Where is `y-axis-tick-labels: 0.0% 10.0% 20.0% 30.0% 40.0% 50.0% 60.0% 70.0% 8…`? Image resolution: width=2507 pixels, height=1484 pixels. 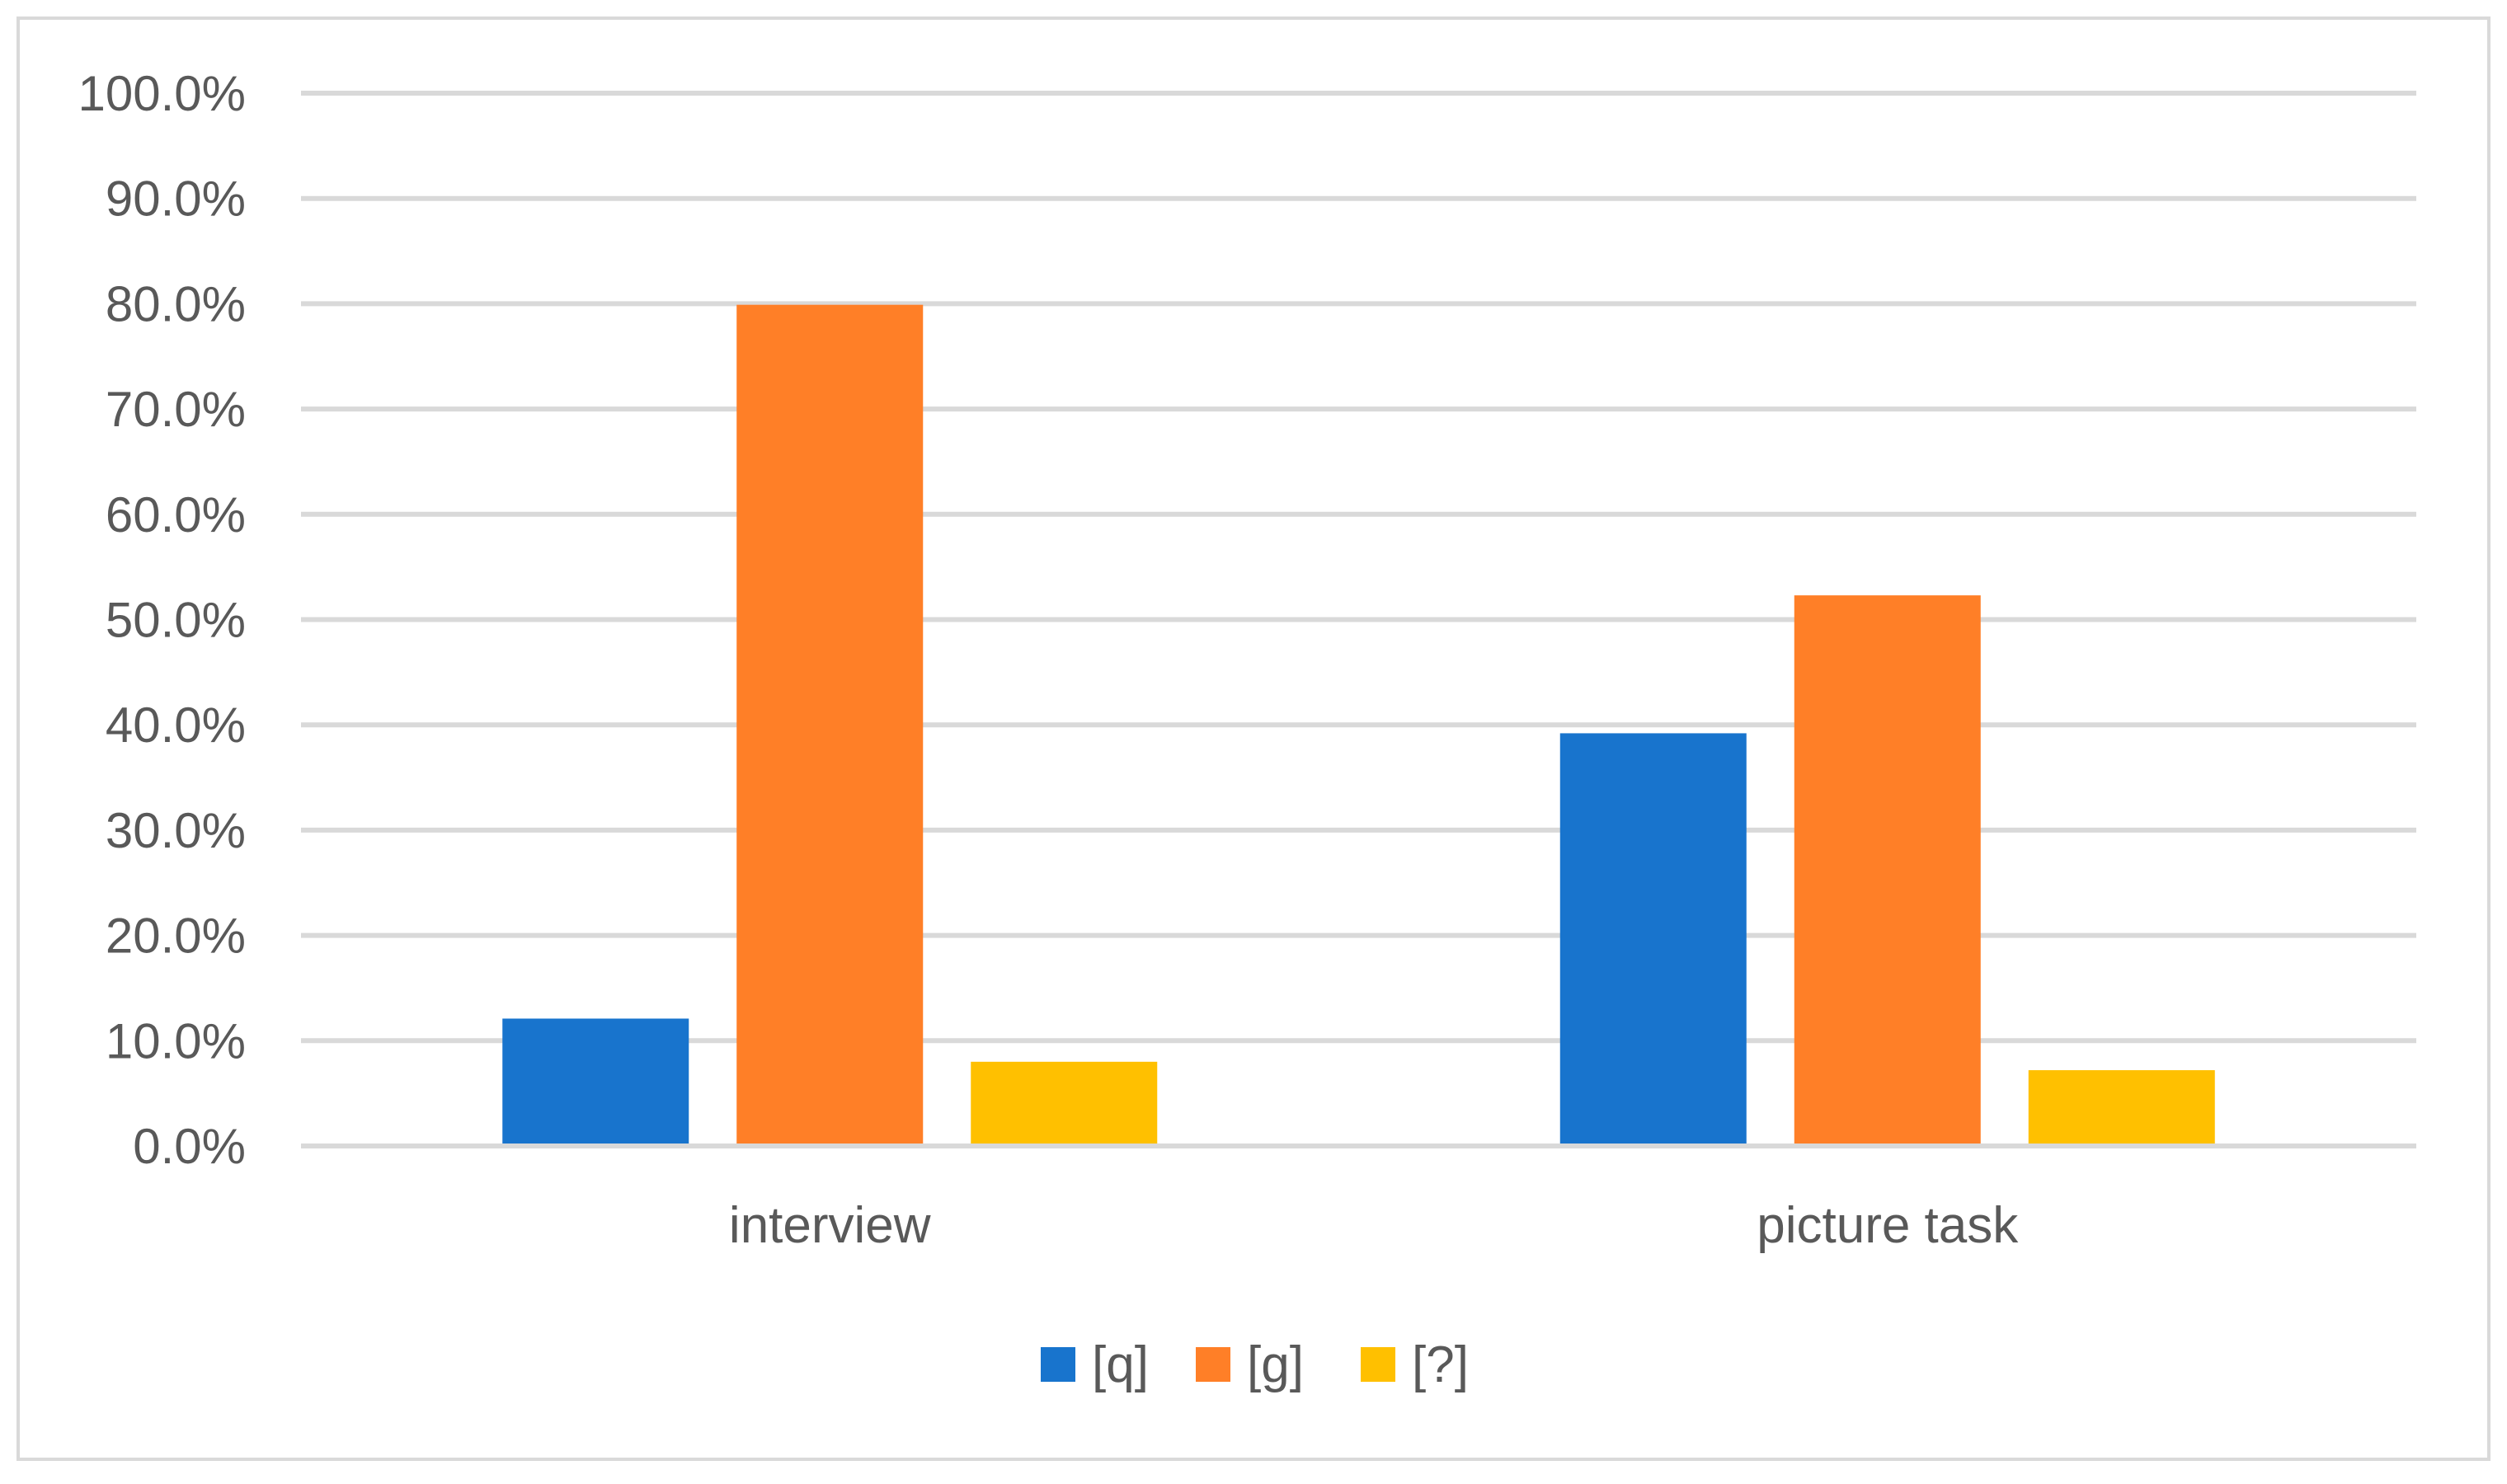
y-axis-tick-labels: 0.0% 10.0% 20.0% 30.0% 40.0% 50.0% 60.0% 70.0% 8… is located at coordinates (162, 620).